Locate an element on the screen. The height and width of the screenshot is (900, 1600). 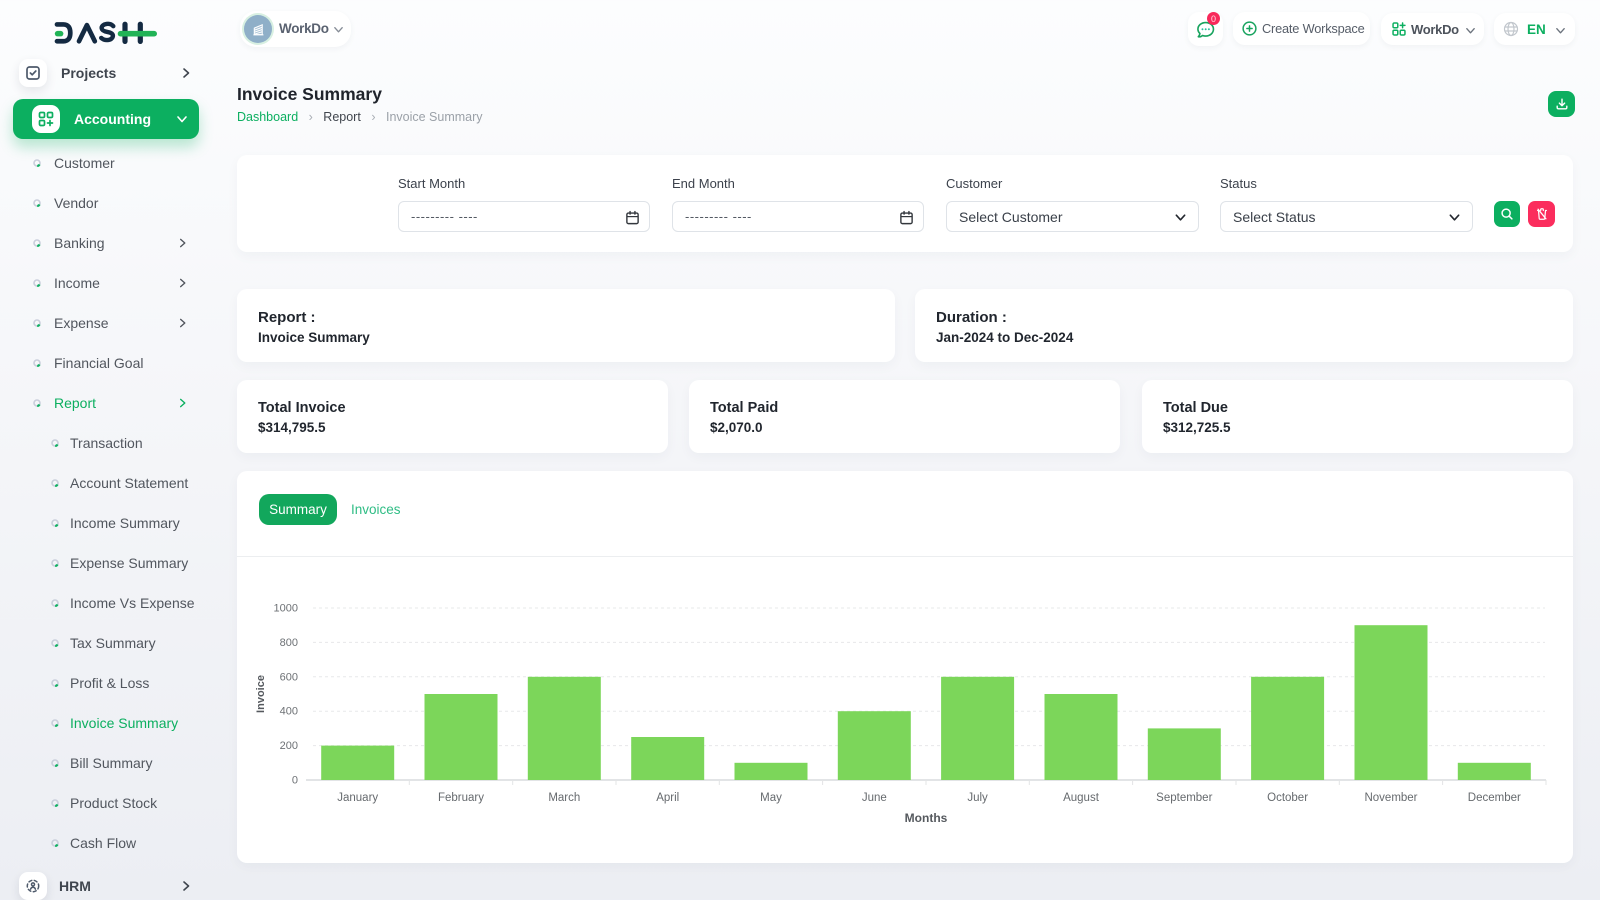
svg-text: July is located at coordinates (977, 798).